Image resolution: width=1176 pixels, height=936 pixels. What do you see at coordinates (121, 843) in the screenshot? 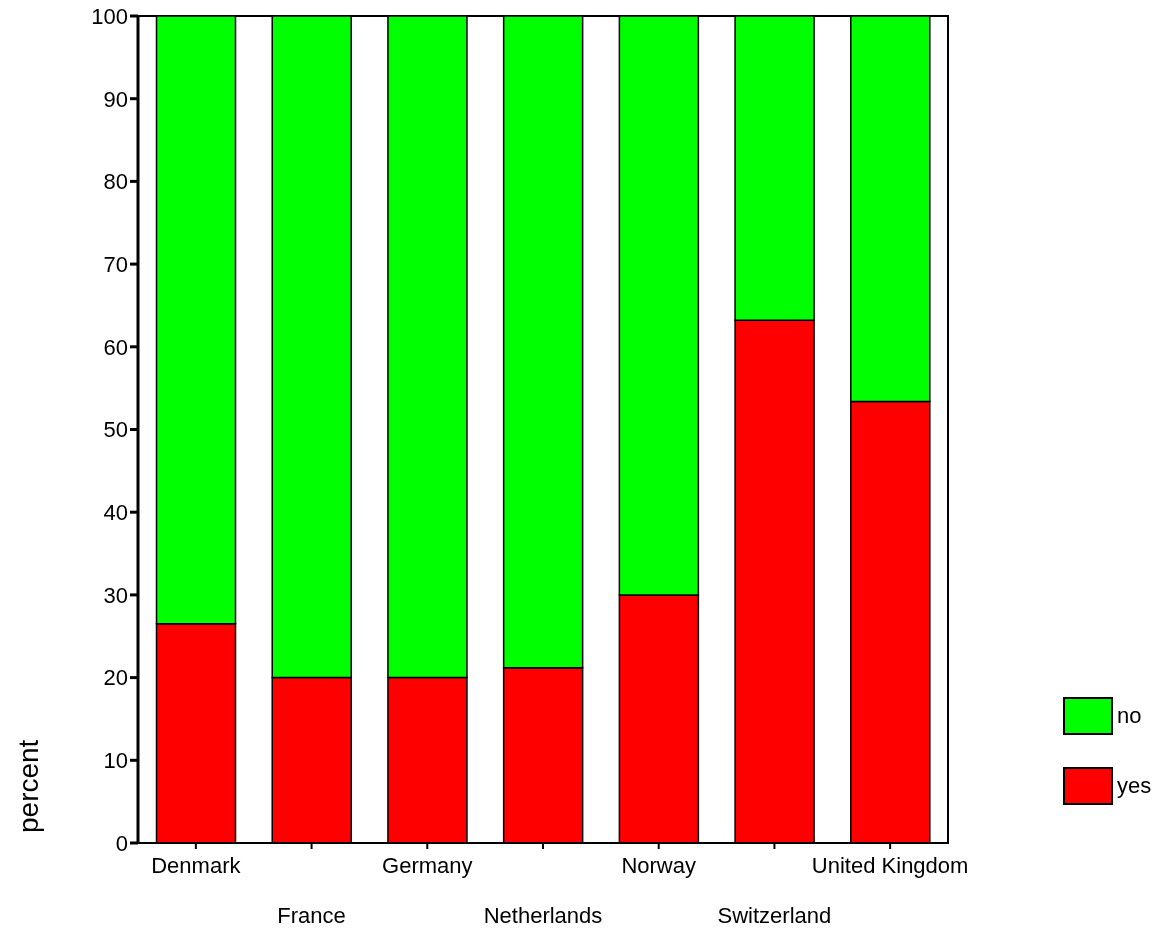
I see `y-tick-label: 0` at bounding box center [121, 843].